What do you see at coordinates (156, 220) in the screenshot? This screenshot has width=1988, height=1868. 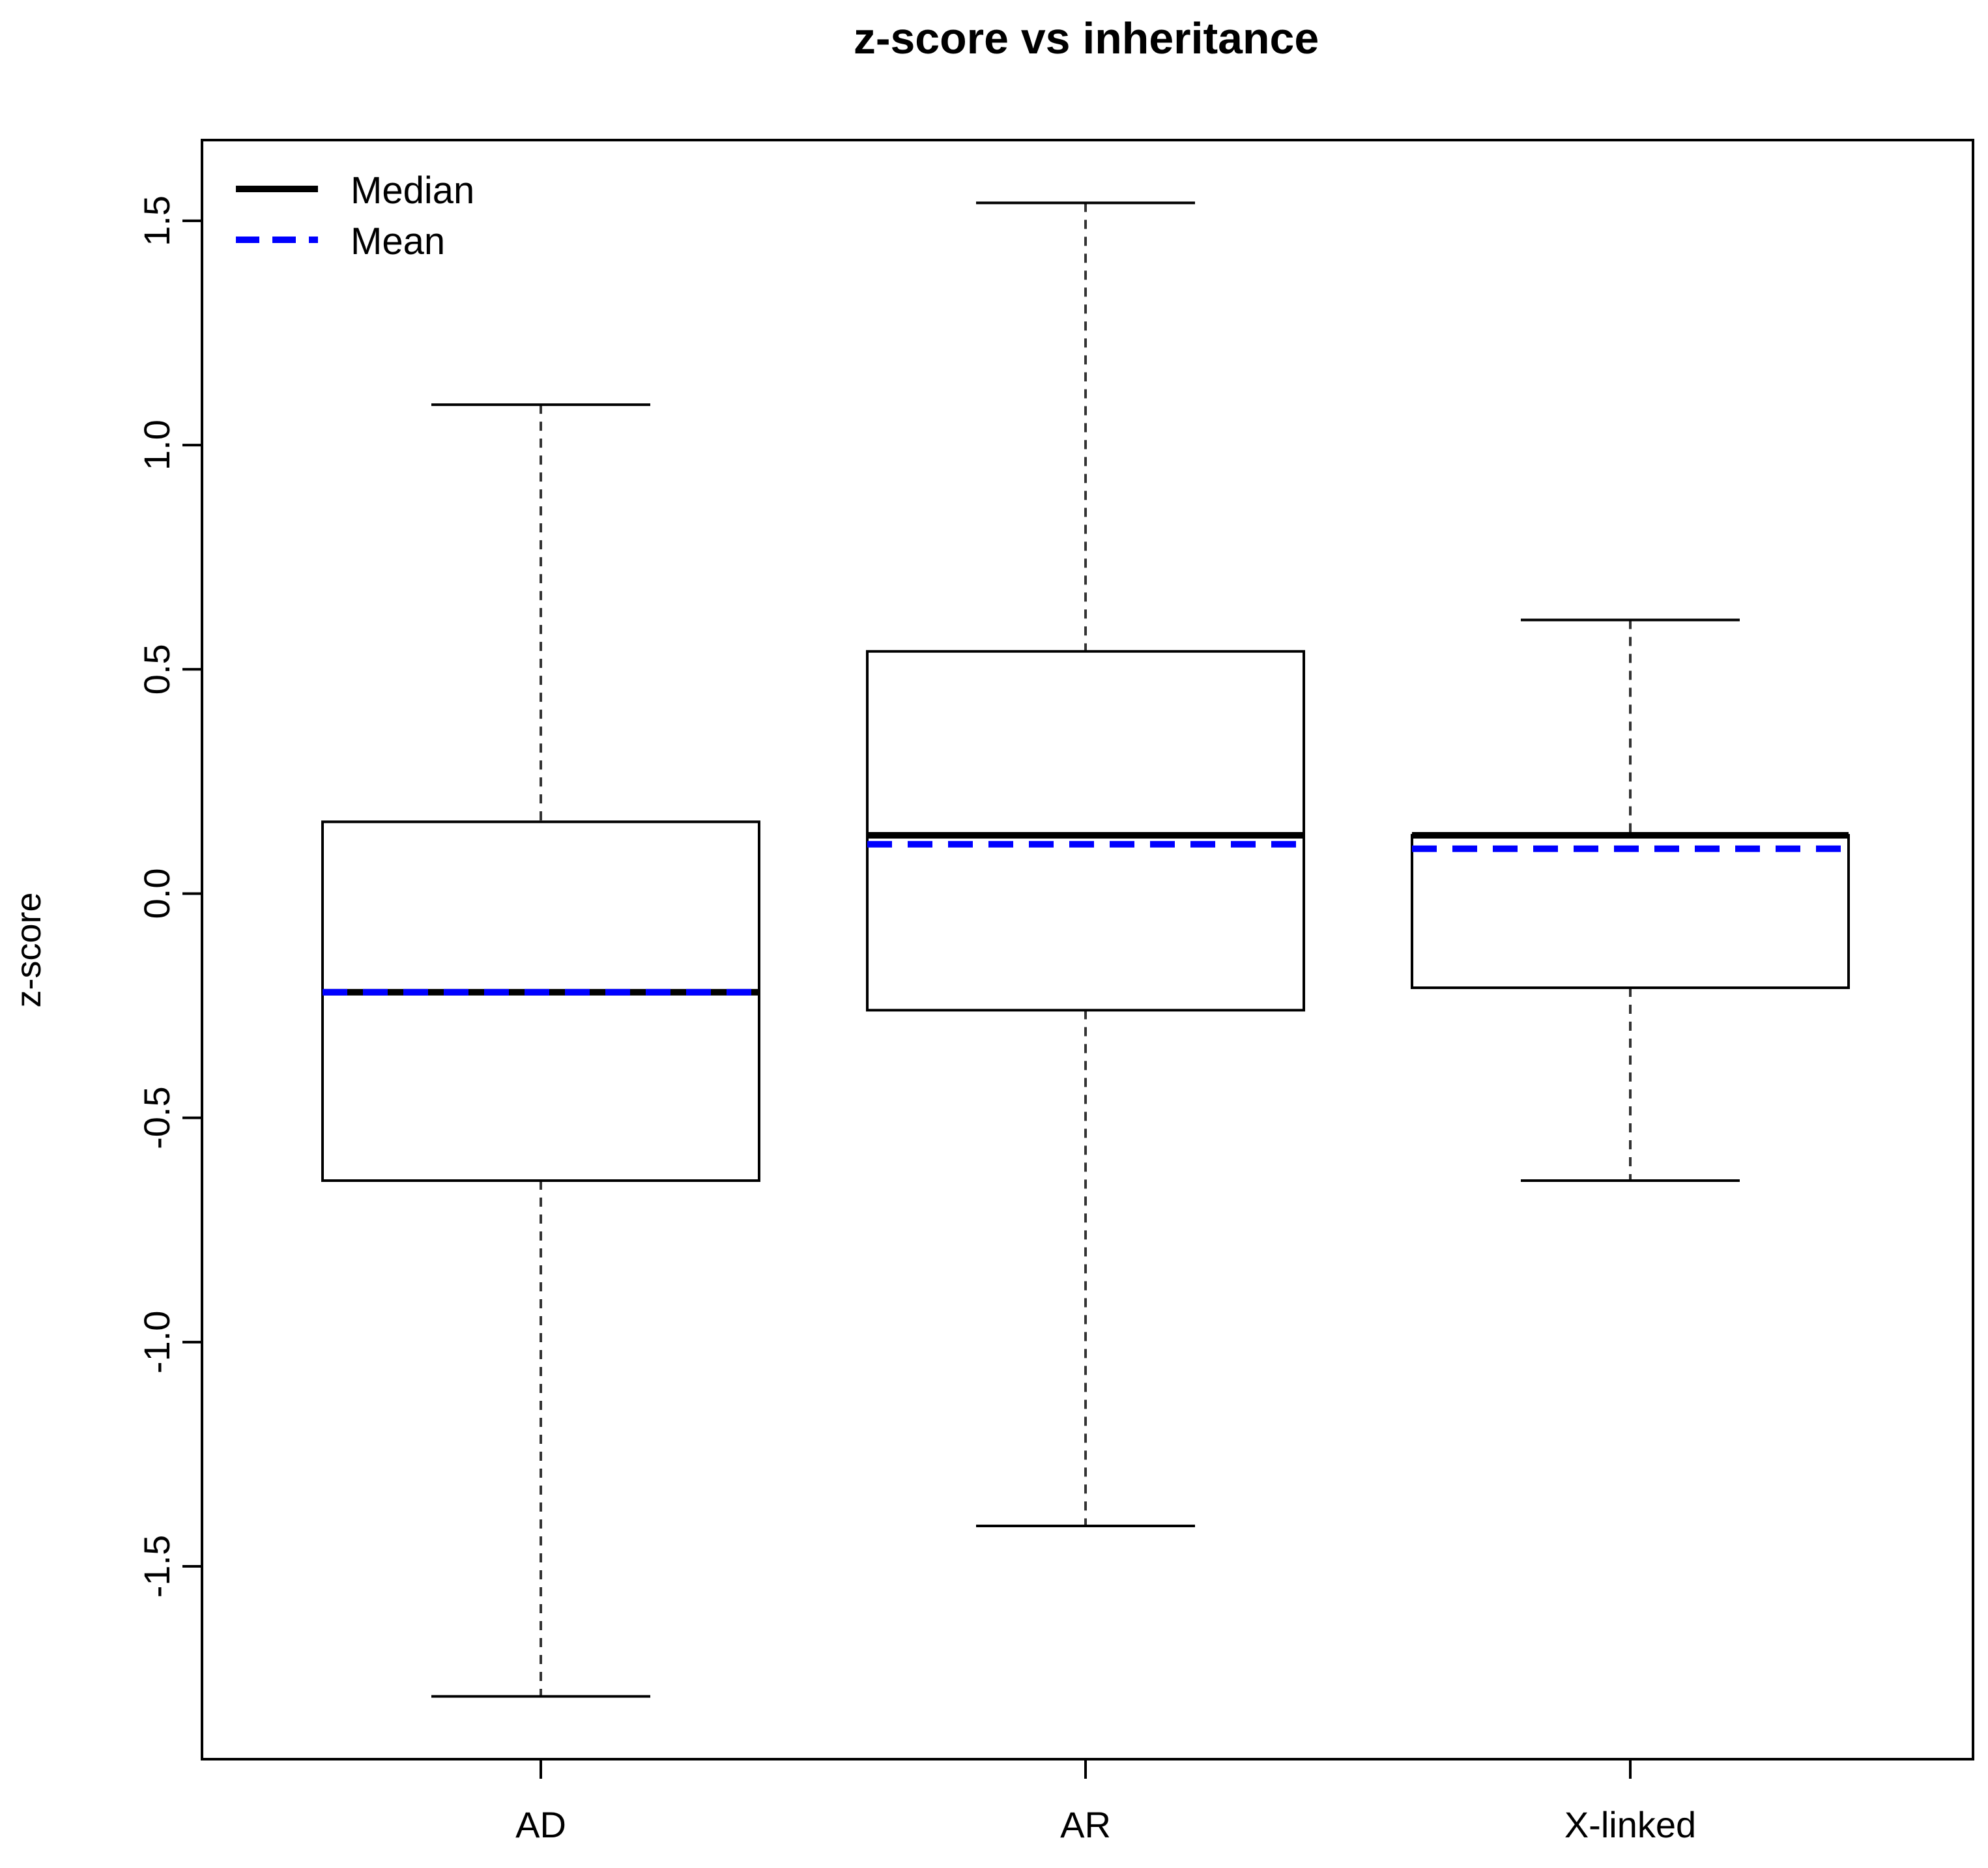 I see `y-tick-label: 1.5` at bounding box center [156, 220].